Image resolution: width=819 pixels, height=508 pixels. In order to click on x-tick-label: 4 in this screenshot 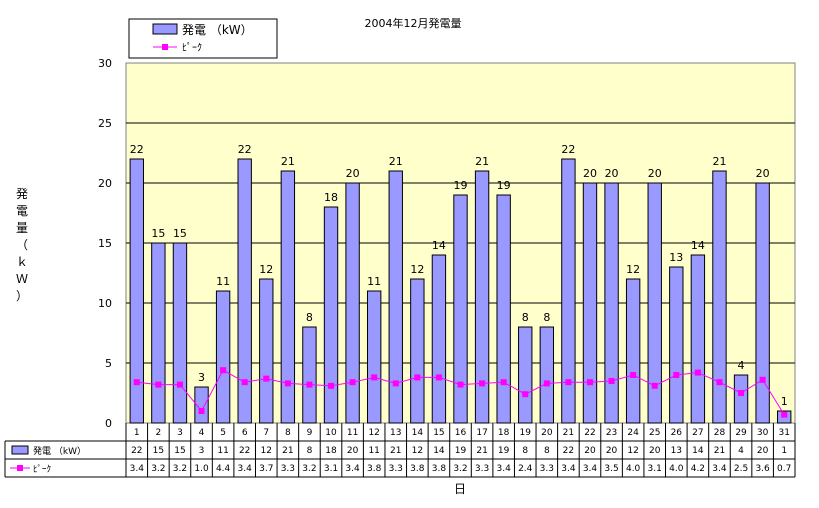, I will do `click(202, 433)`.